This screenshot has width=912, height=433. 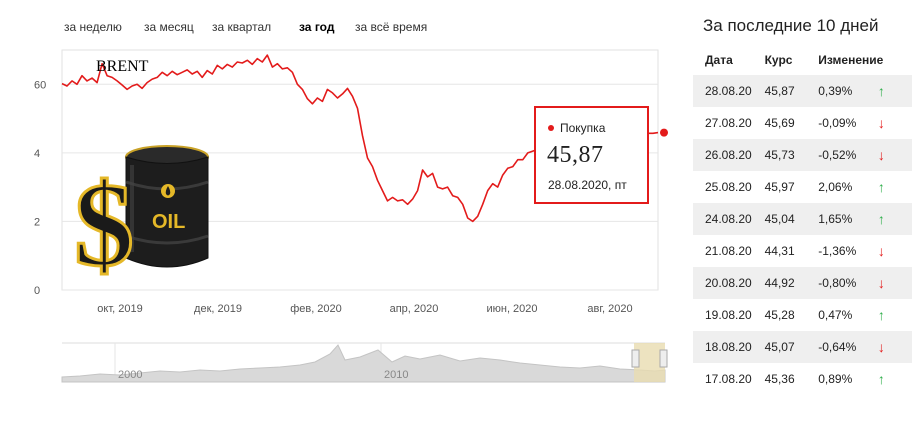 What do you see at coordinates (587, 185) in the screenshot?
I see `tooltip-date: 28.08.2020, пт` at bounding box center [587, 185].